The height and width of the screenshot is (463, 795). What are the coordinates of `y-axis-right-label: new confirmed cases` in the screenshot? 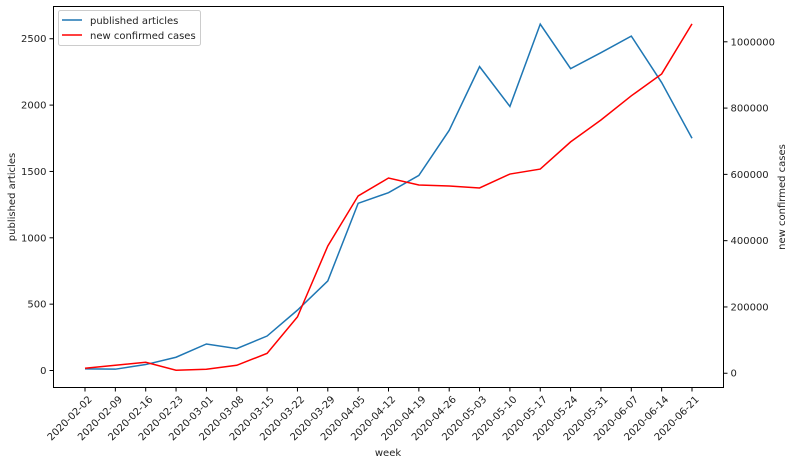 It's located at (782, 197).